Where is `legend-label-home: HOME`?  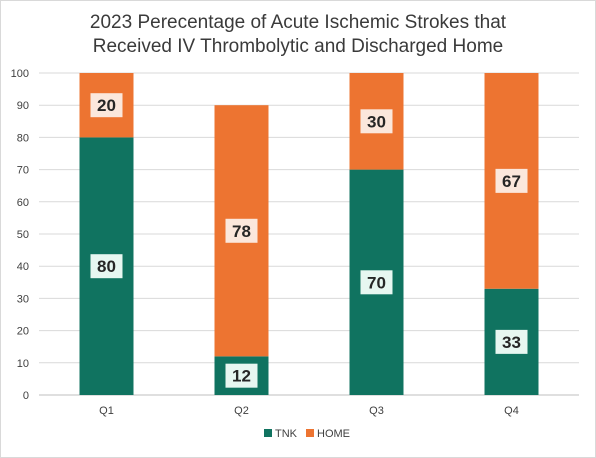 legend-label-home: HOME is located at coordinates (333, 434).